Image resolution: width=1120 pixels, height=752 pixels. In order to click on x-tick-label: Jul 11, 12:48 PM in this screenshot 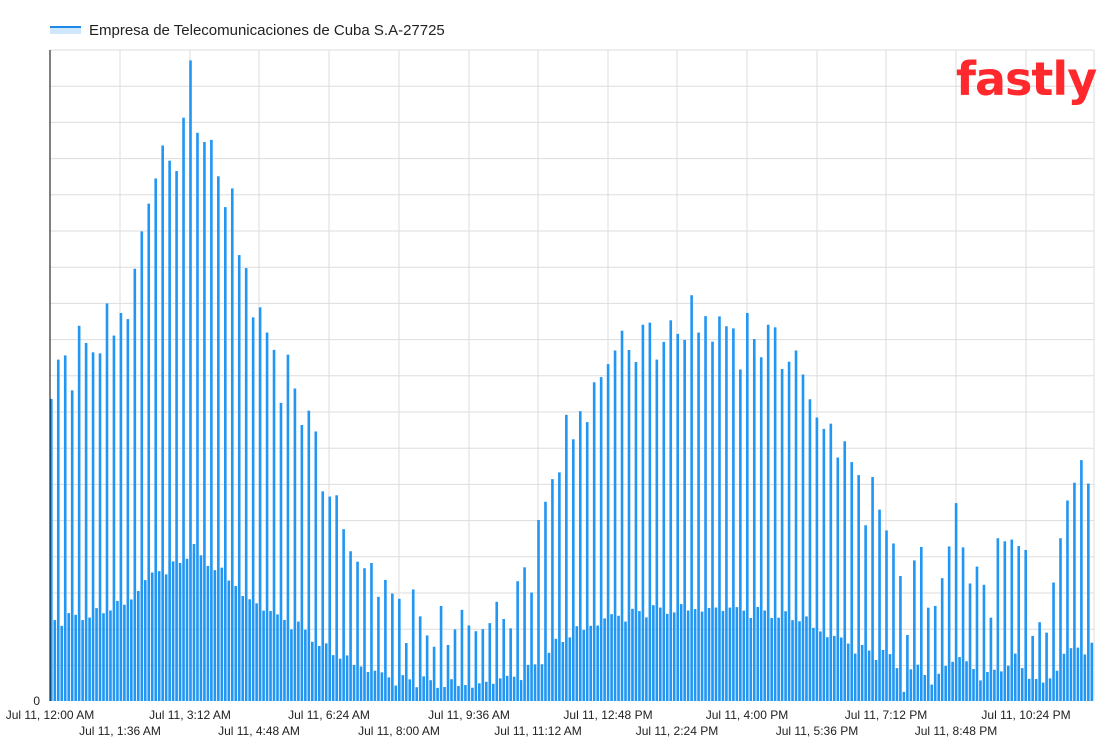, I will do `click(607, 715)`.